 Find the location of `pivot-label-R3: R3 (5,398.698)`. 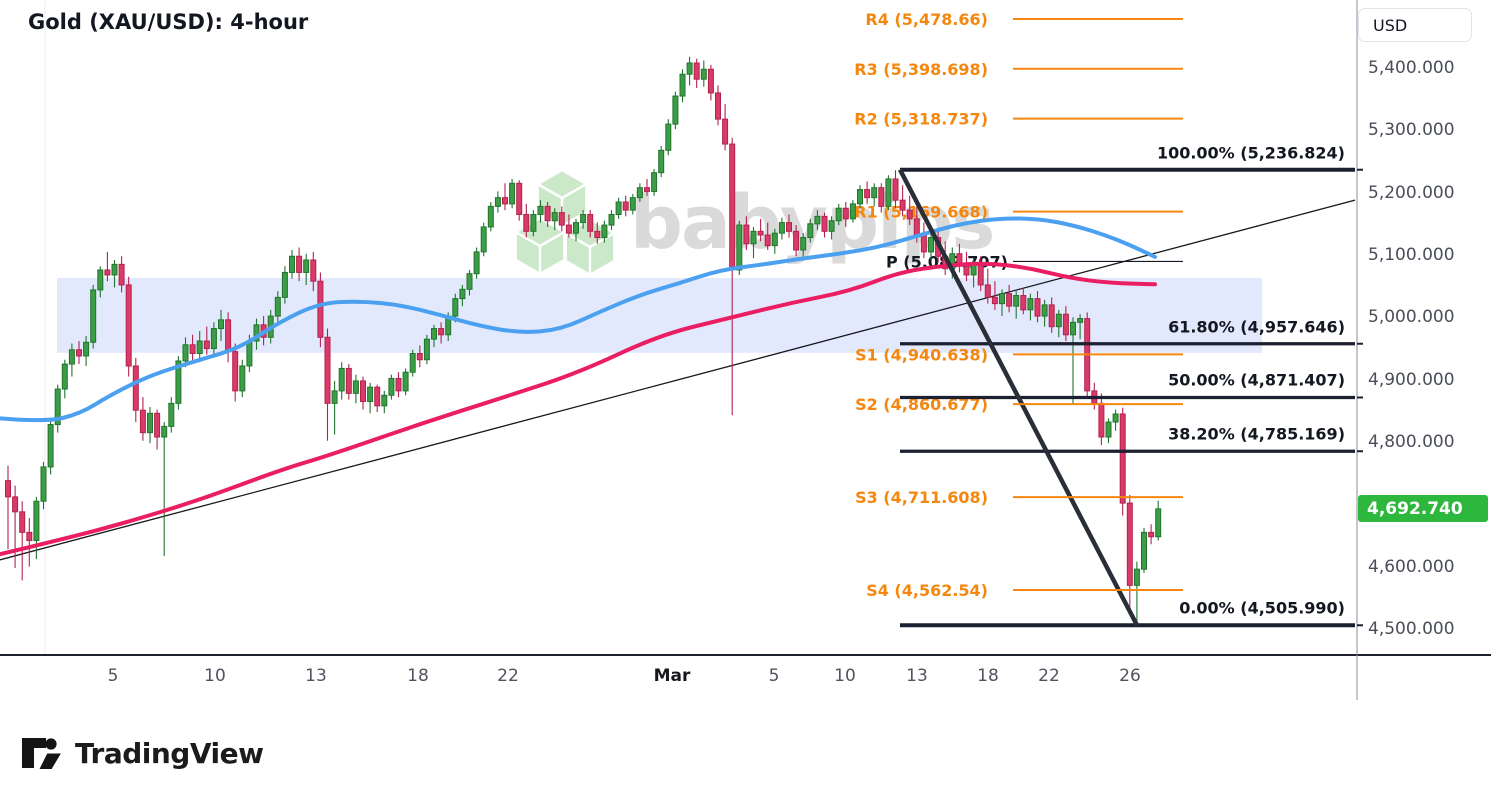

pivot-label-R3: R3 (5,398.698) is located at coordinates (921, 69).